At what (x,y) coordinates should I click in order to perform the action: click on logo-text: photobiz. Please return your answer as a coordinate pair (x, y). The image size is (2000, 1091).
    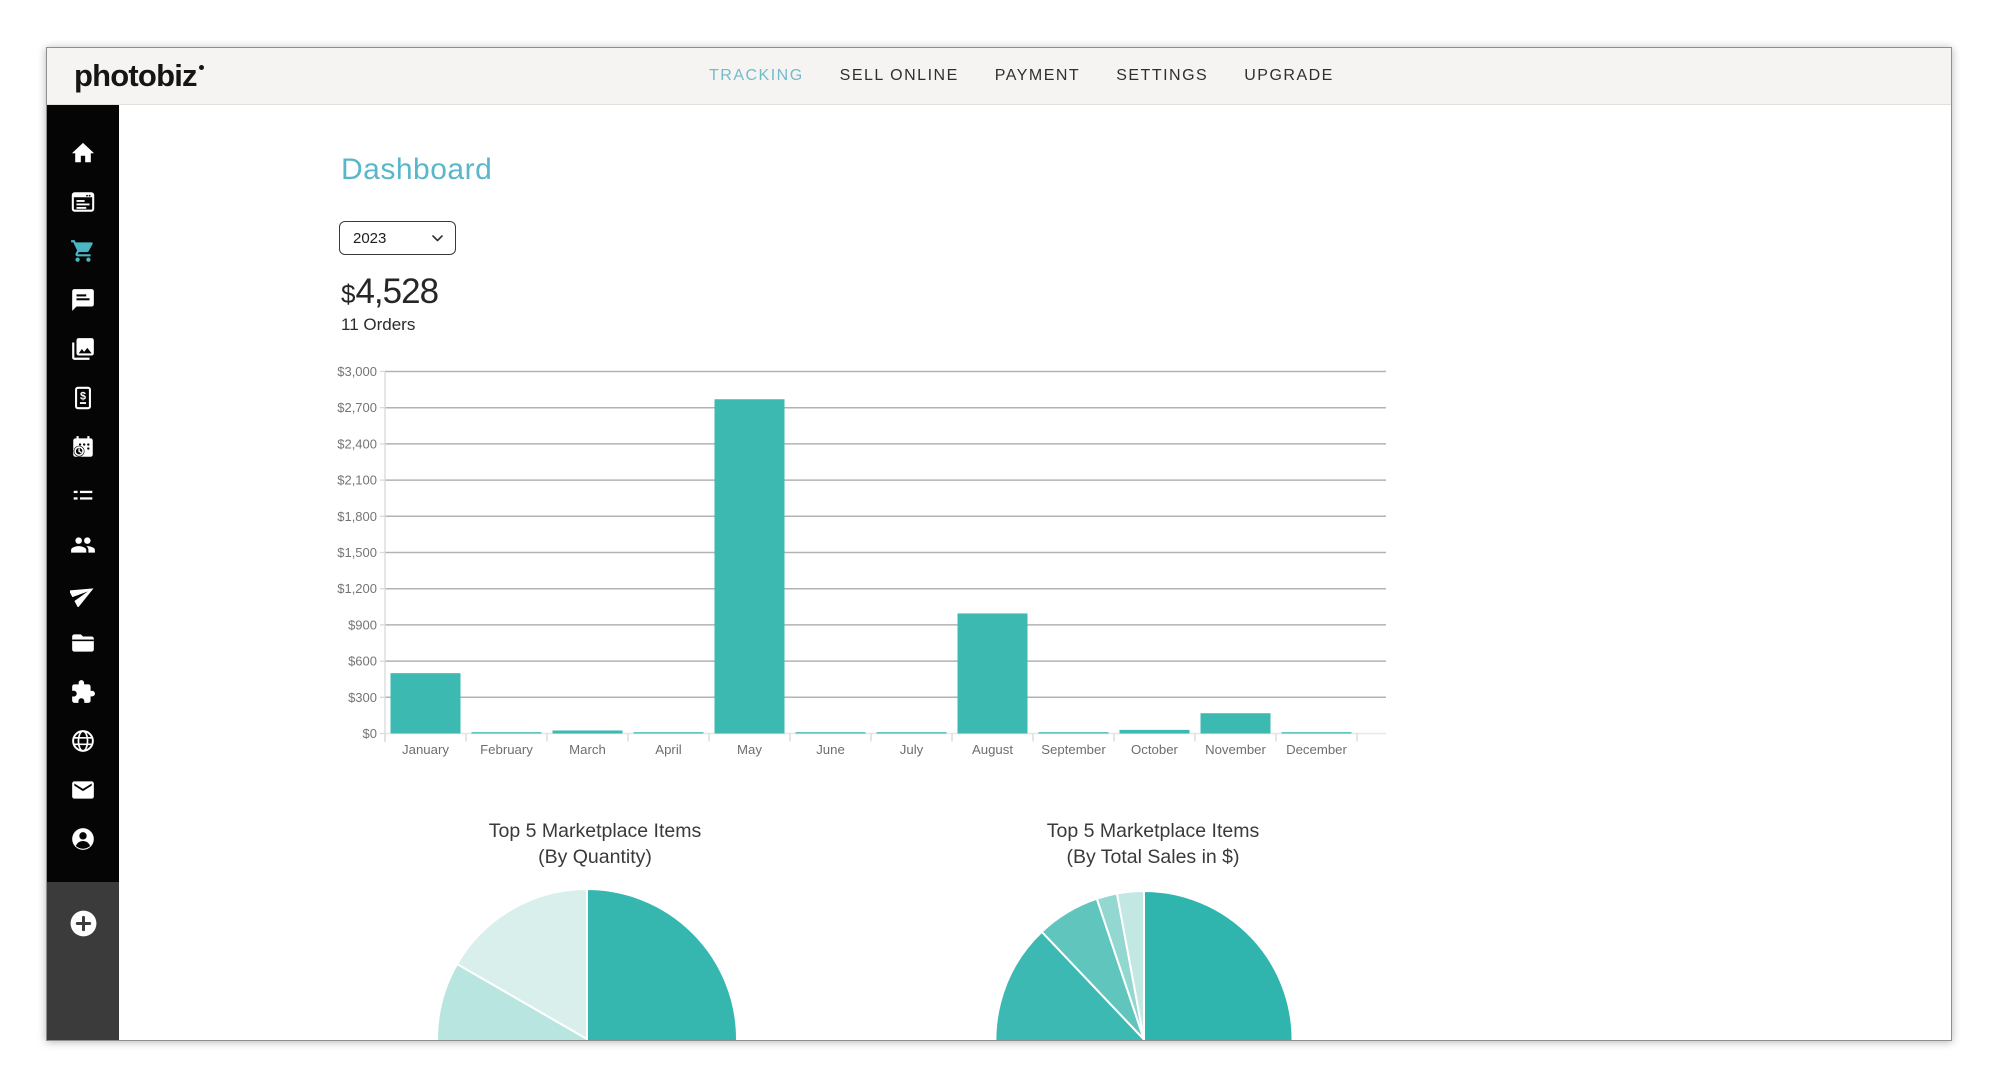
    Looking at the image, I should click on (136, 75).